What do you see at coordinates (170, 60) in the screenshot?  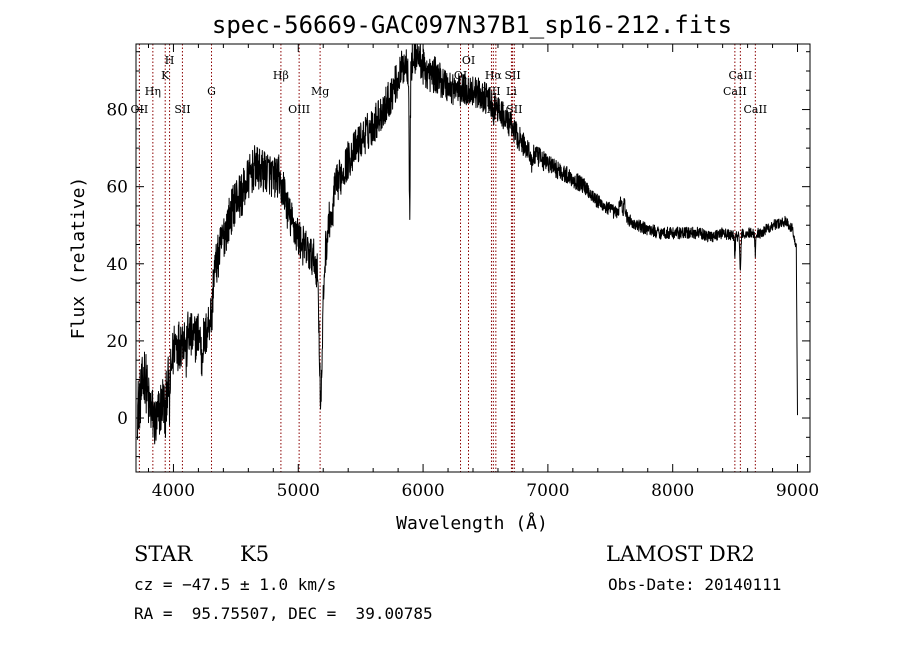 I see `line-label: H` at bounding box center [170, 60].